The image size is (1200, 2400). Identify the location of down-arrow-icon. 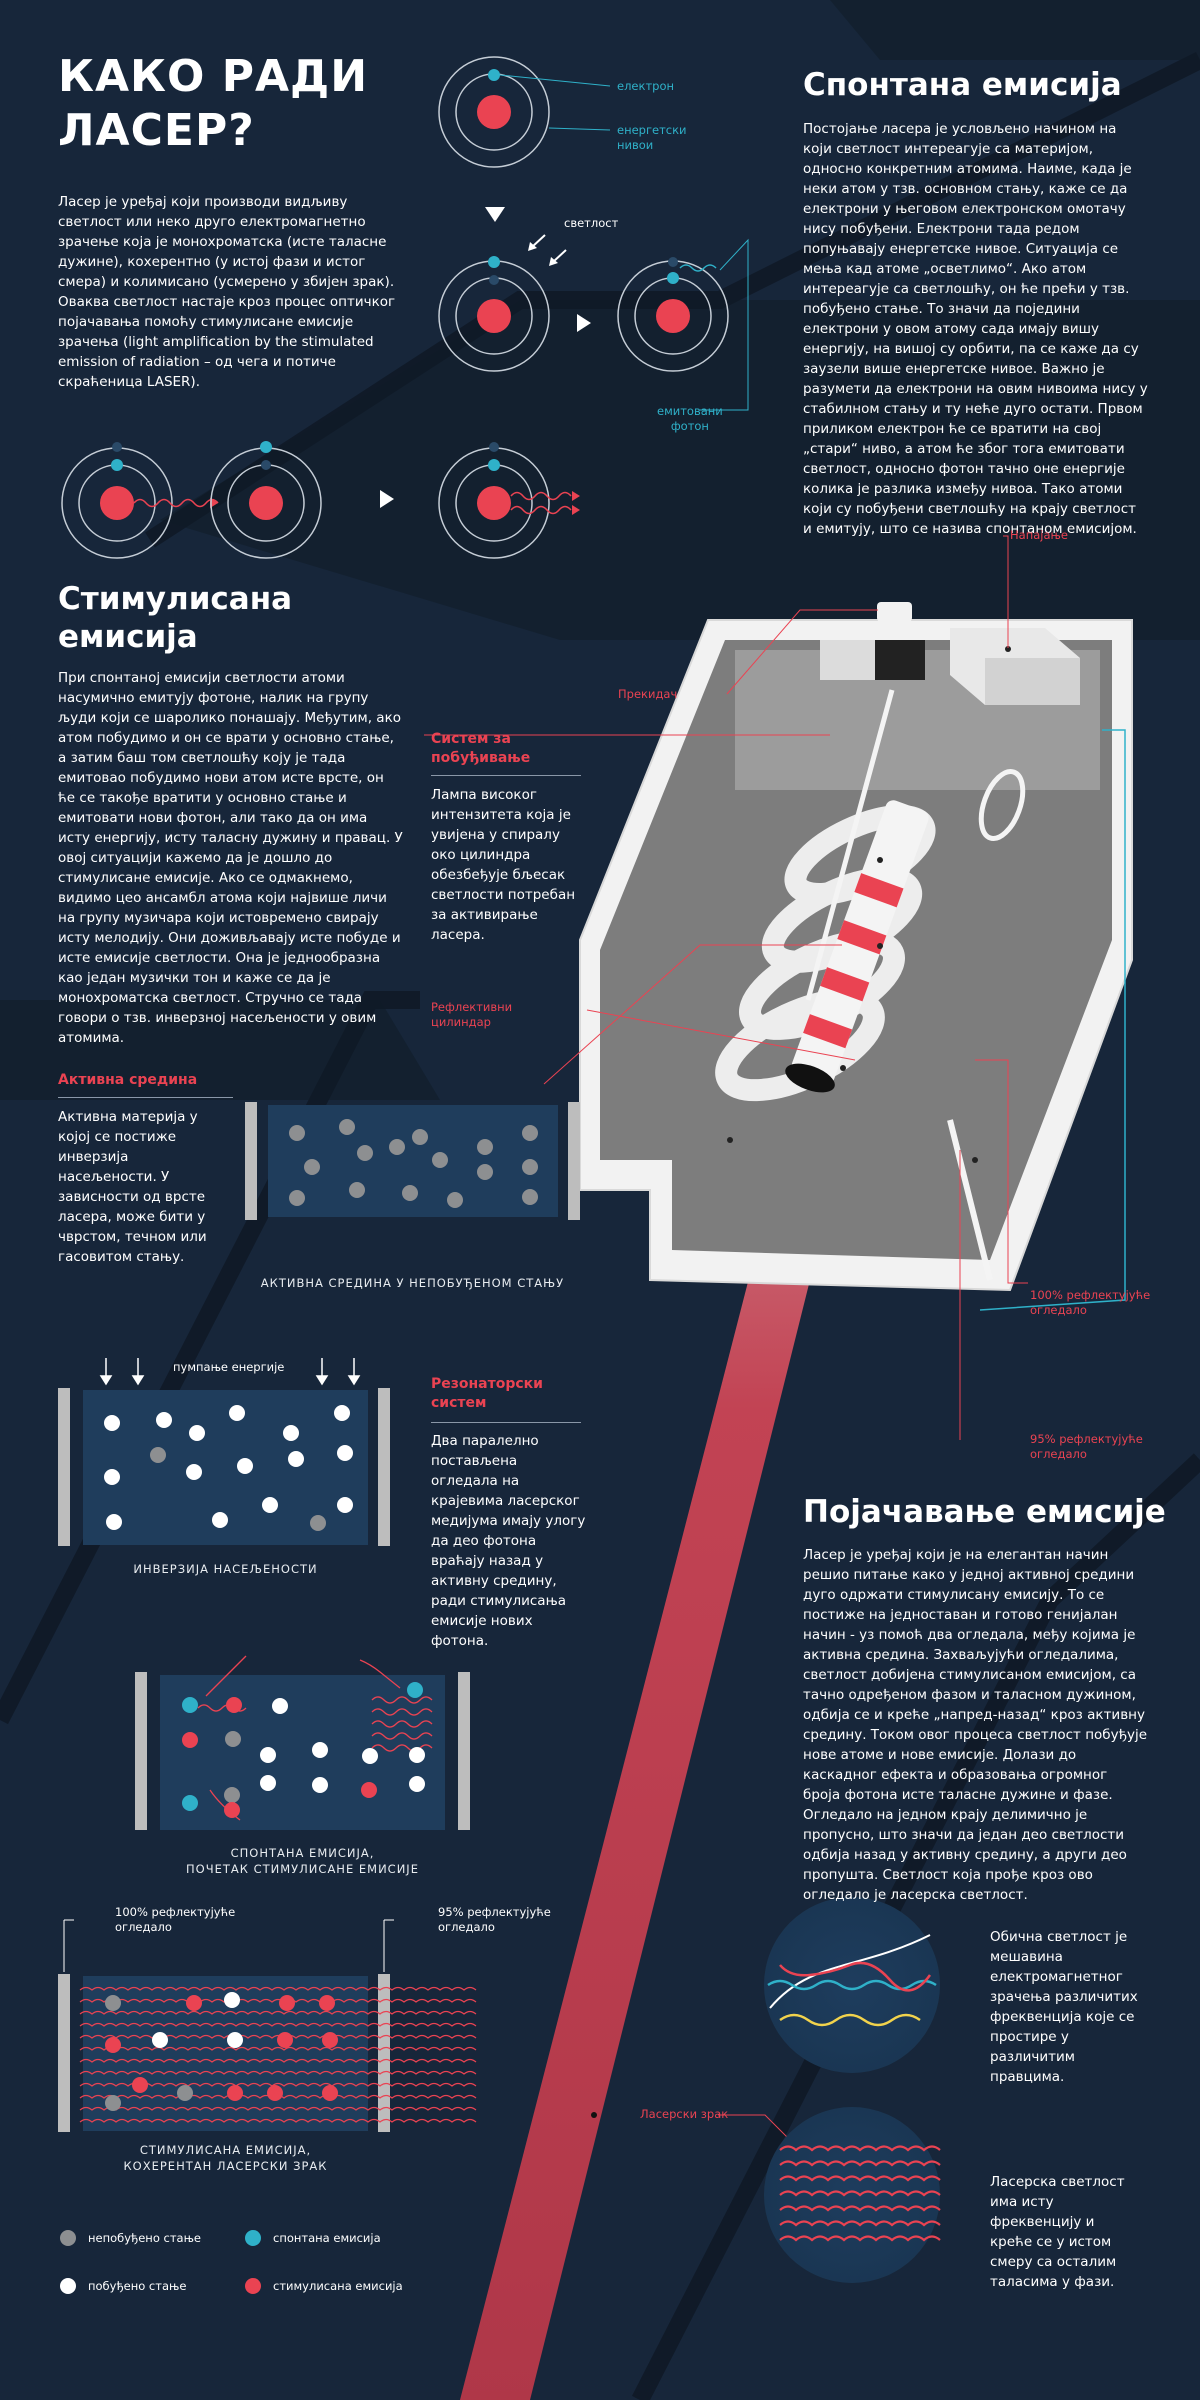
(495, 214).